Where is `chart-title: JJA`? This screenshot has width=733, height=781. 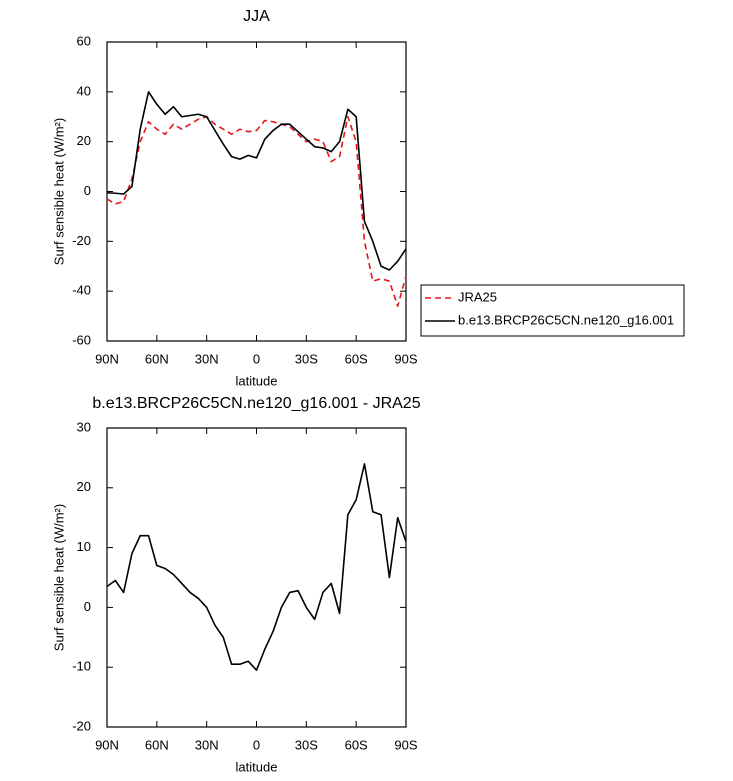
chart-title: JJA is located at coordinates (256, 16).